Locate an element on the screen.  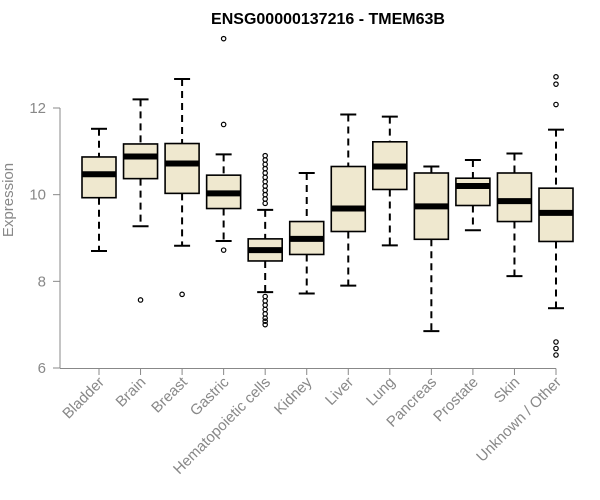
x-tick-label: Kidney is located at coordinates (293, 395).